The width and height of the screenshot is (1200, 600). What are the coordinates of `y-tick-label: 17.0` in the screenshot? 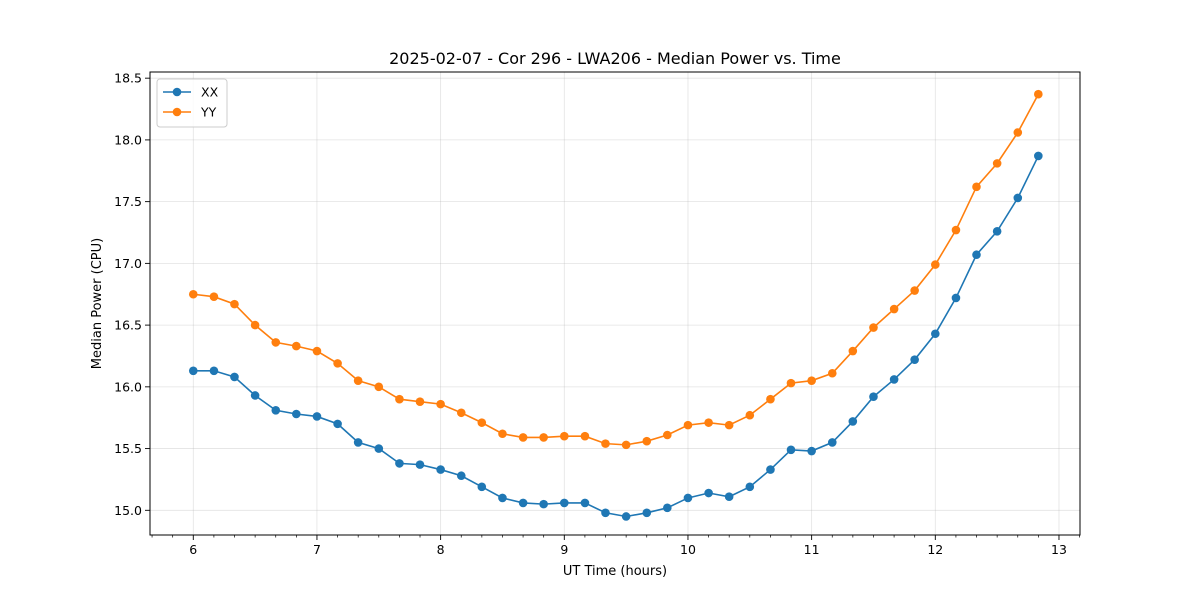 It's located at (128, 263).